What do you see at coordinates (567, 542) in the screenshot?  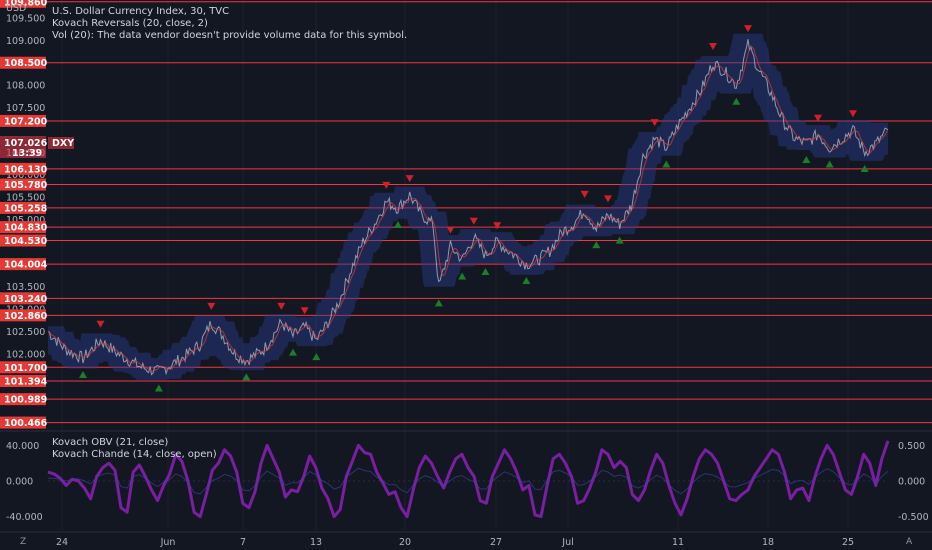 I see `time-tick-label: Jul` at bounding box center [567, 542].